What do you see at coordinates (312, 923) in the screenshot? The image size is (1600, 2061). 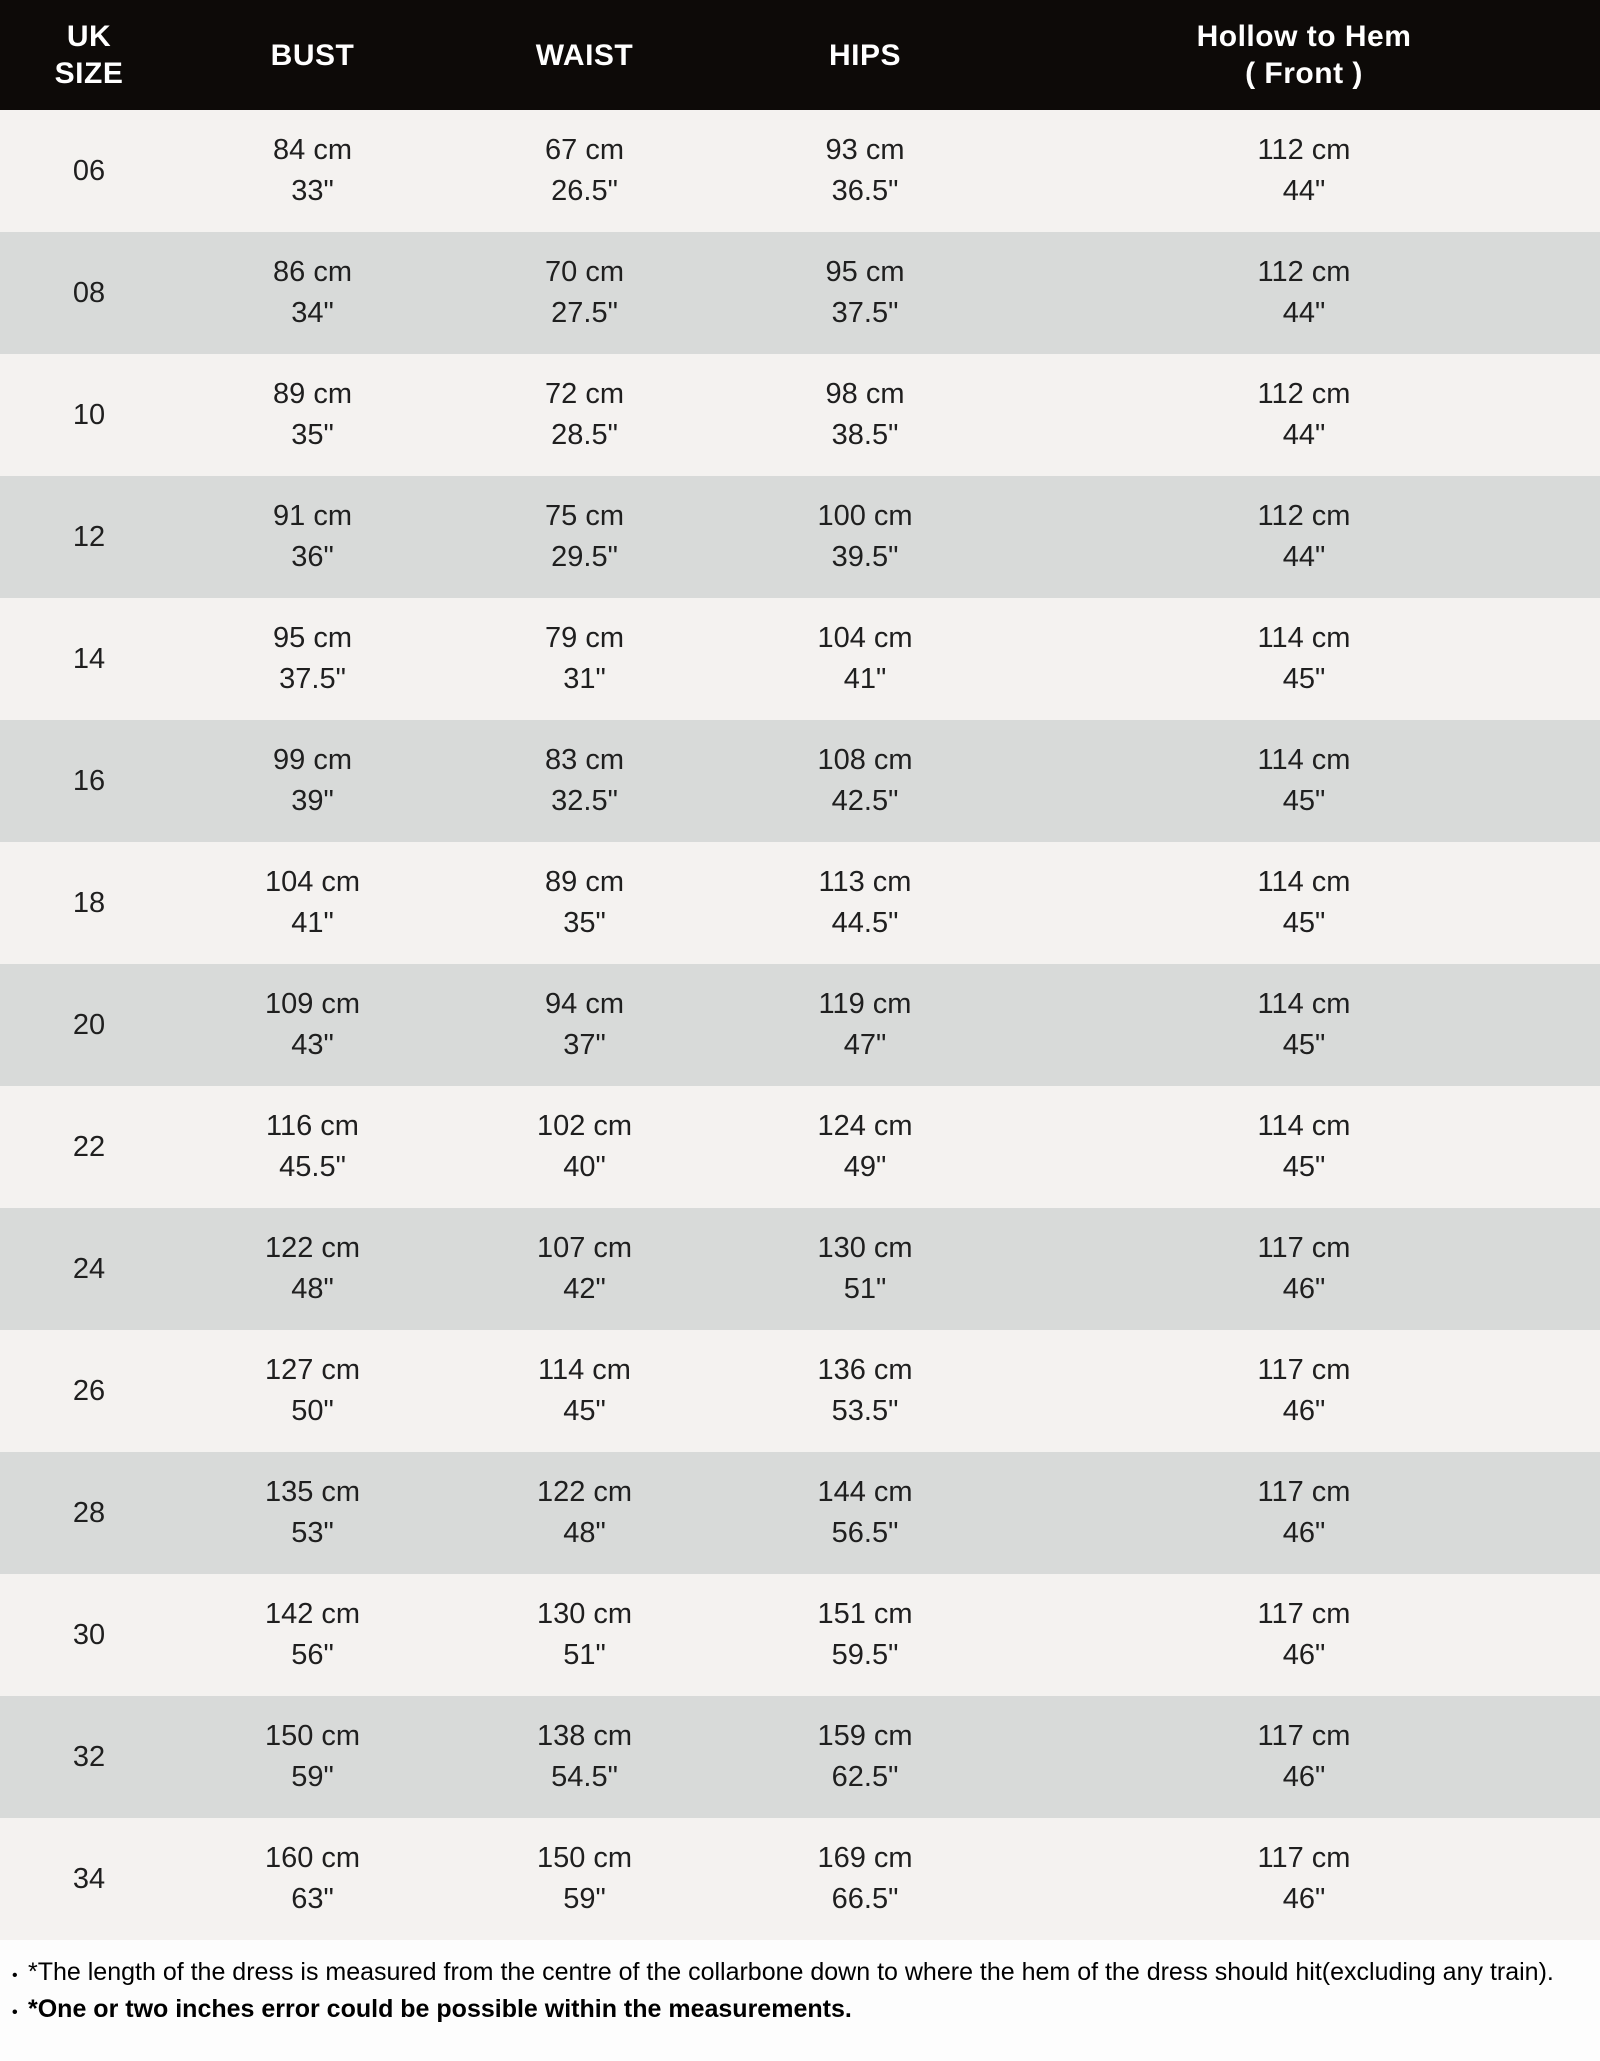 I see `bust-inch-value: 41"` at bounding box center [312, 923].